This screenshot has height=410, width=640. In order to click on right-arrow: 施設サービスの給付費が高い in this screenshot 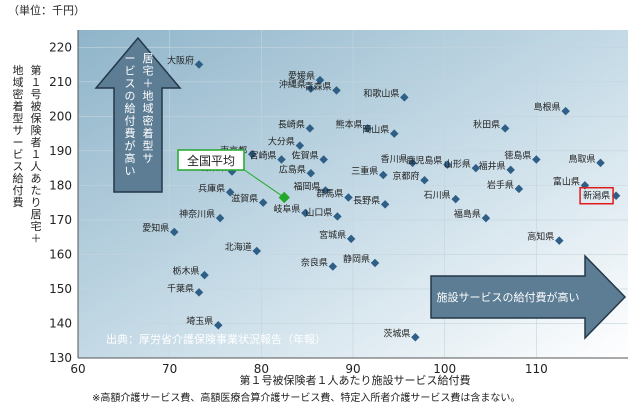, I will do `click(528, 297)`.